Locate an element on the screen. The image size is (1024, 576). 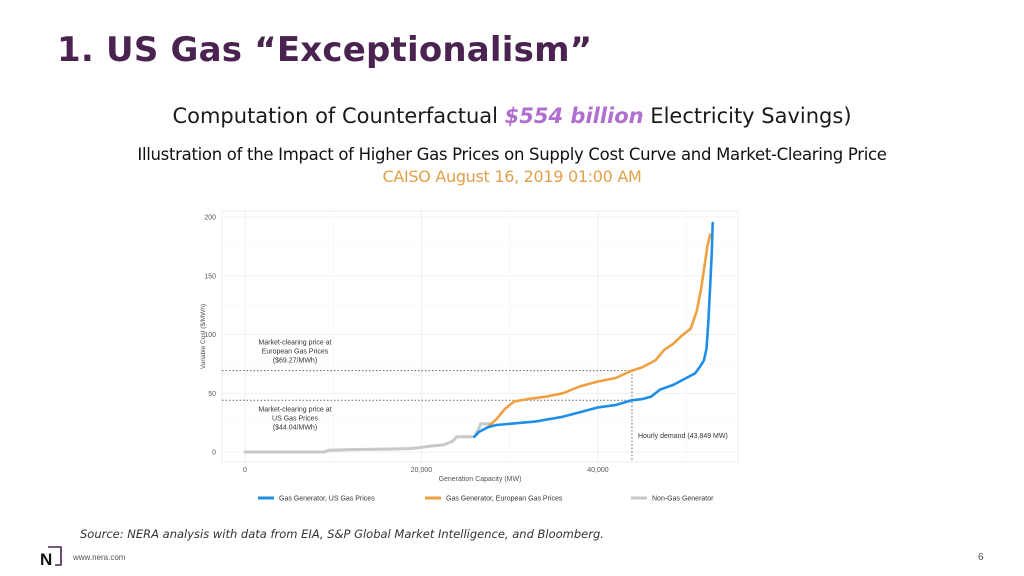
nera-logo-icon: N is located at coordinates (51, 556).